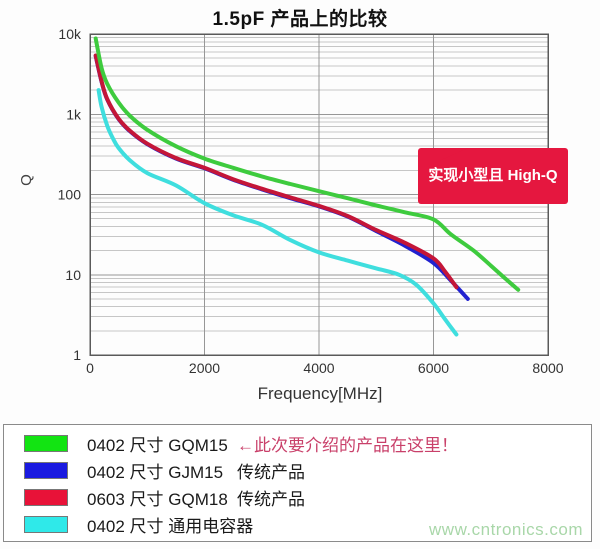  I want to click on y-tick-label: 10k, so click(70, 34).